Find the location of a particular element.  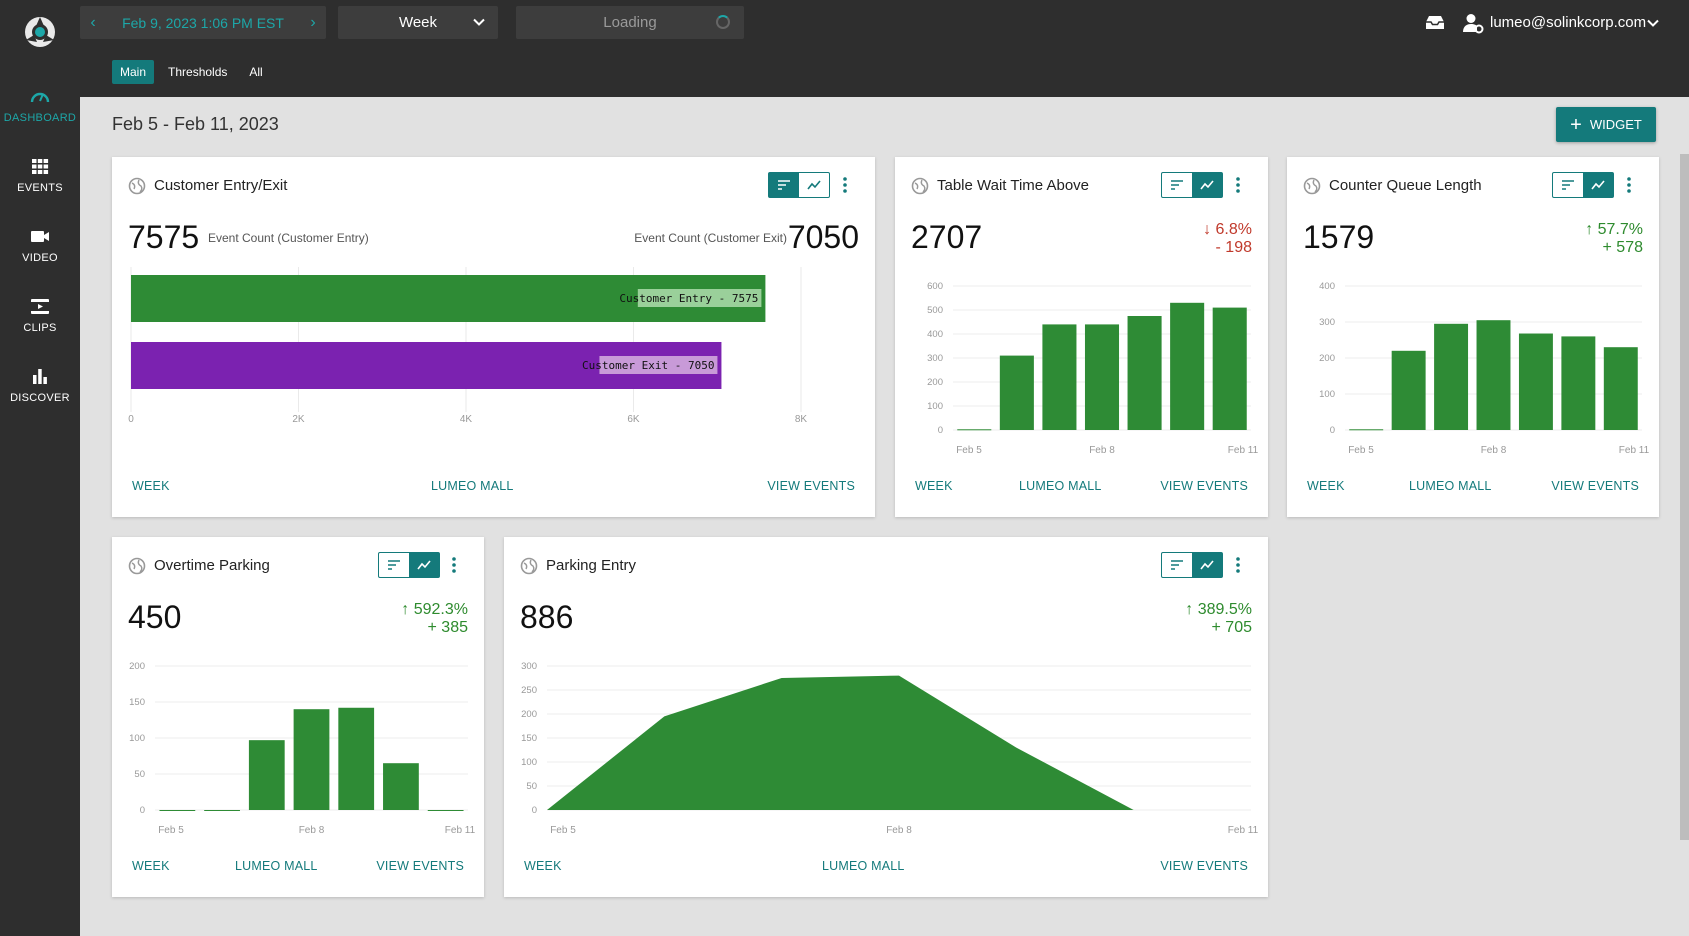

loading-text: Loading is located at coordinates (630, 22).